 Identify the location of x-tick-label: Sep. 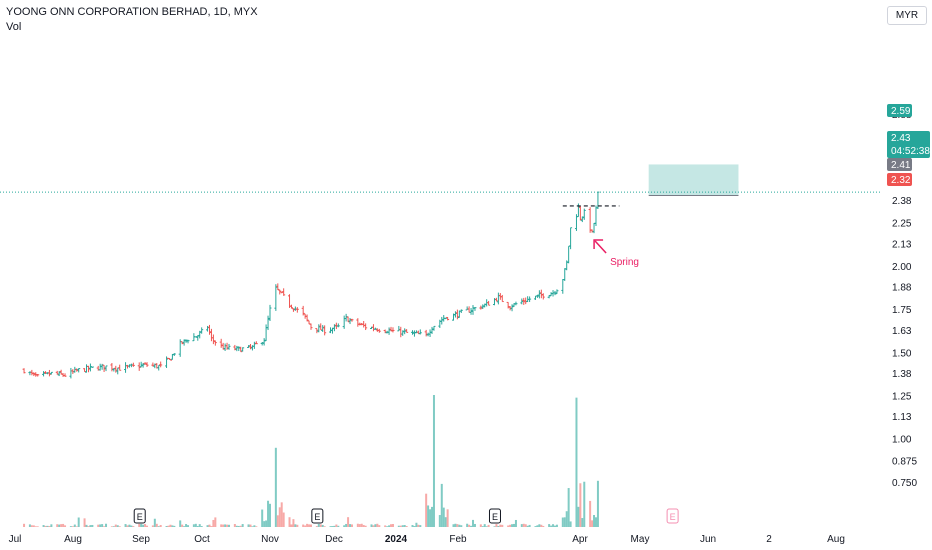
(141, 539).